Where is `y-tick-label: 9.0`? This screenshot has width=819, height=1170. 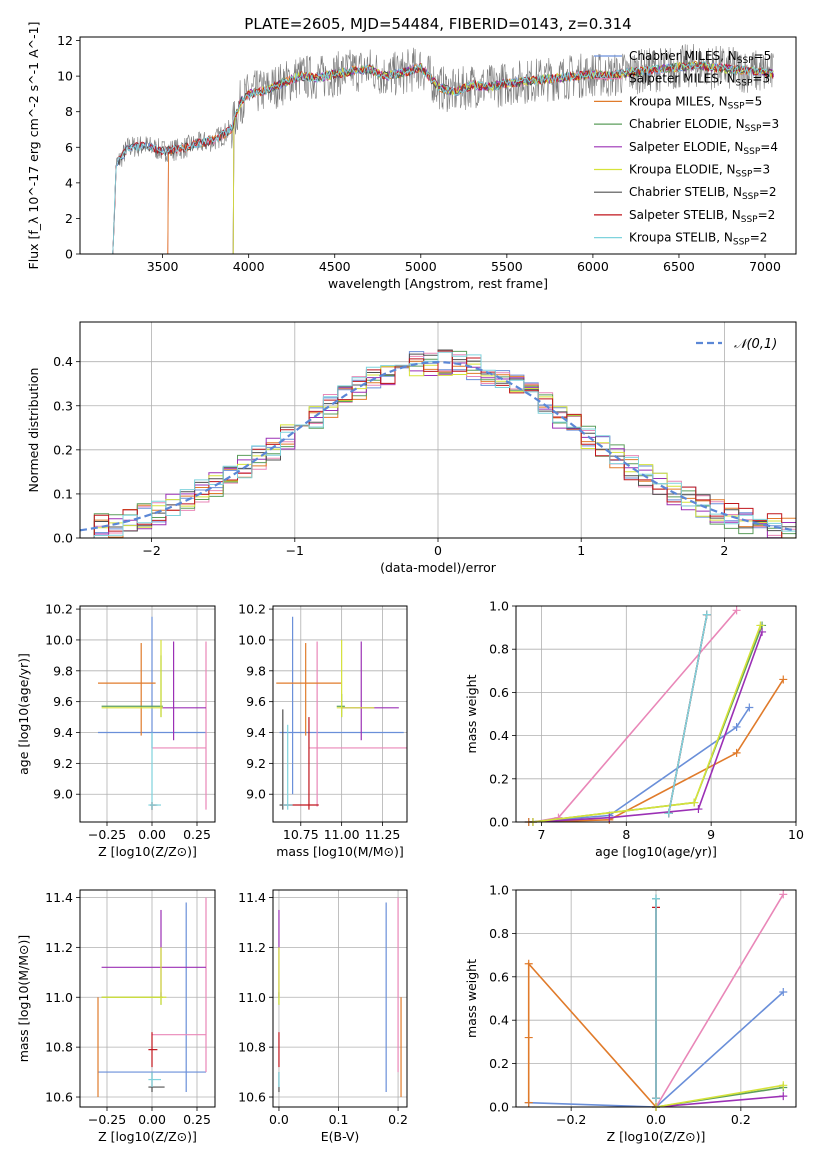 y-tick-label: 9.0 is located at coordinates (63, 794).